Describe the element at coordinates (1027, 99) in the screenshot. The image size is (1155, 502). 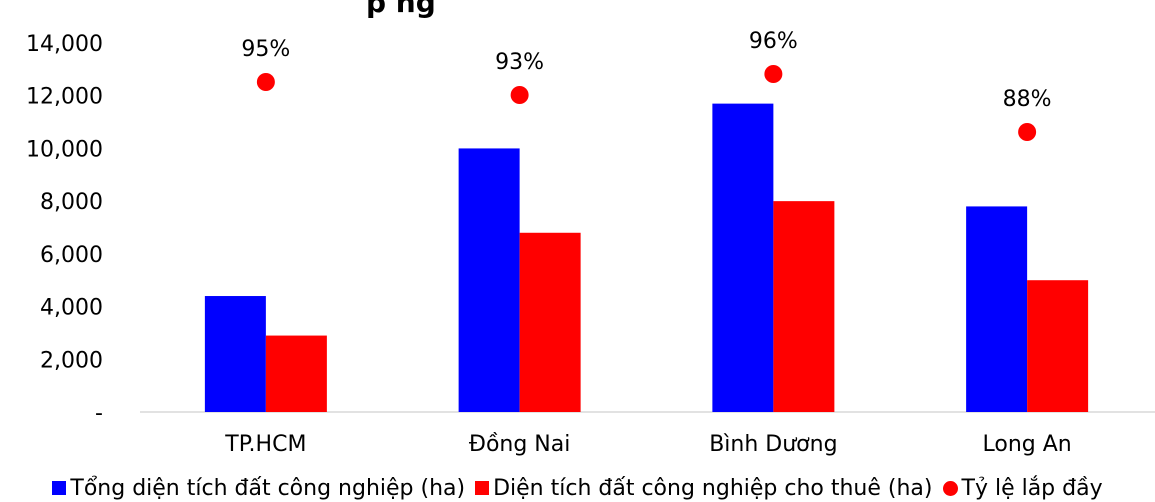
I see `occupancy-data-label: 88%` at that location.